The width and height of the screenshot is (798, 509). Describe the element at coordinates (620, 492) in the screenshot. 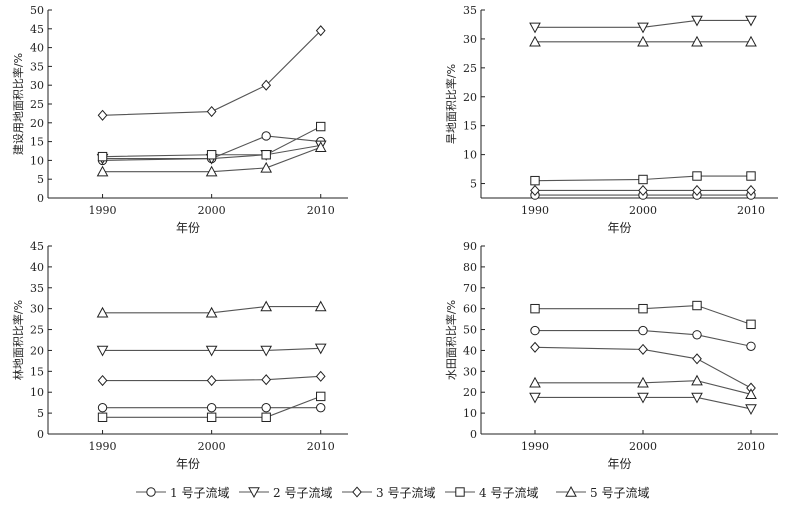

I see `legend-label: 5 号子流域` at that location.